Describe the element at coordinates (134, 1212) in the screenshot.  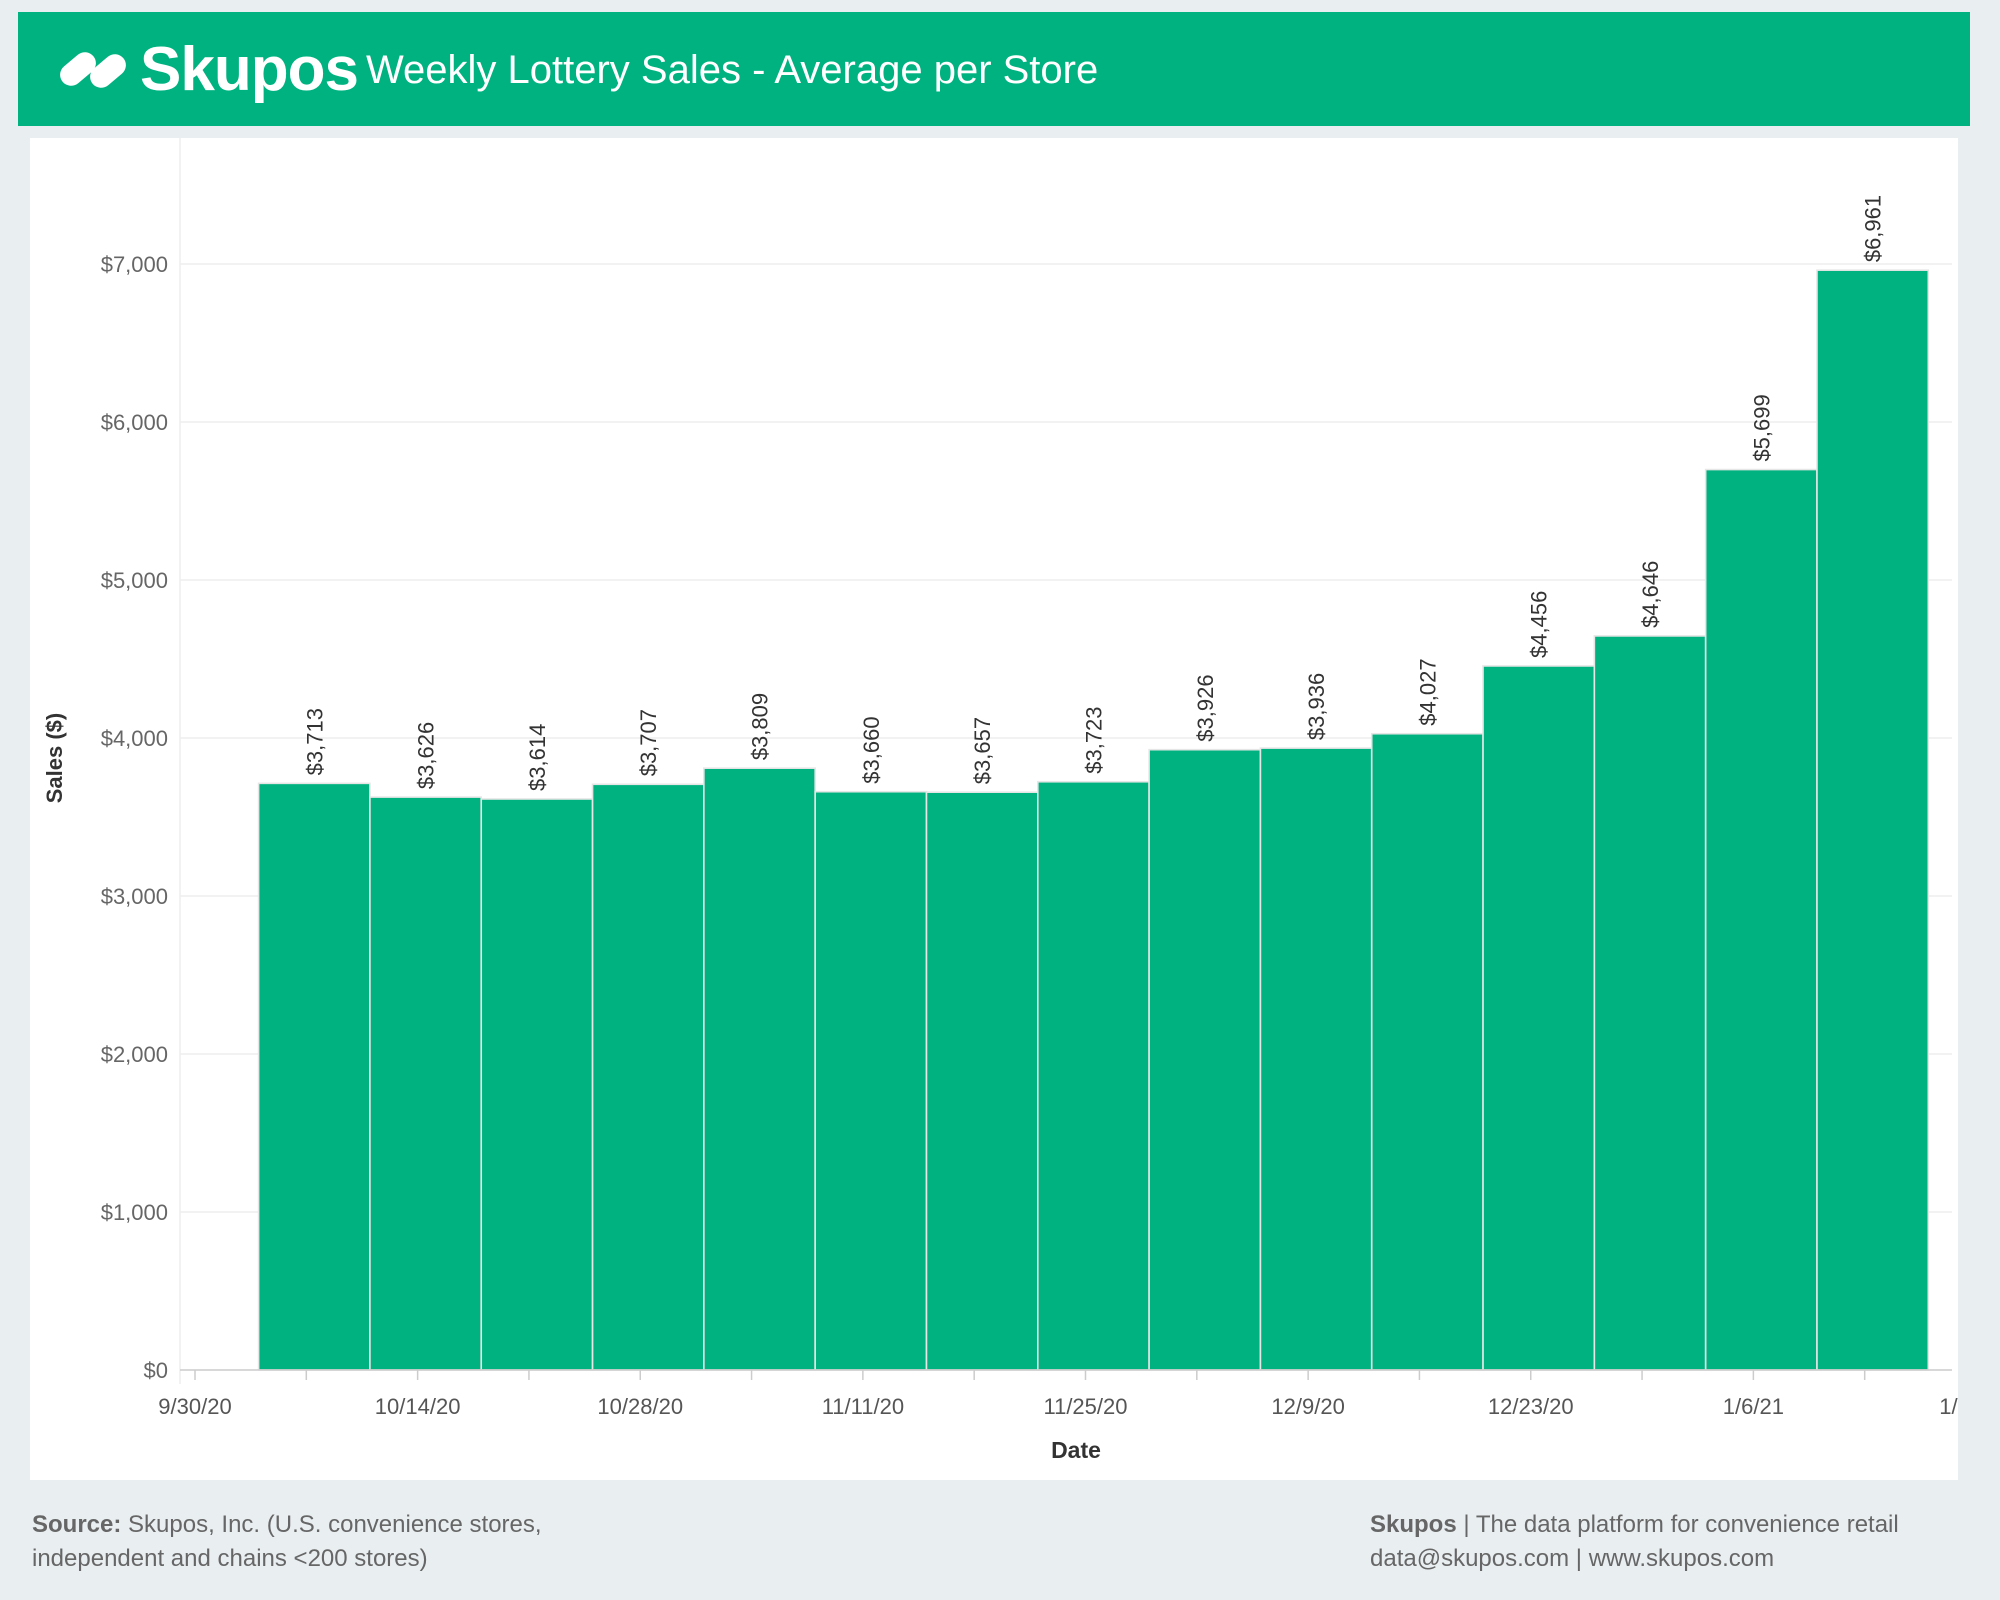
I see `y-tick-label: $1,000` at that location.